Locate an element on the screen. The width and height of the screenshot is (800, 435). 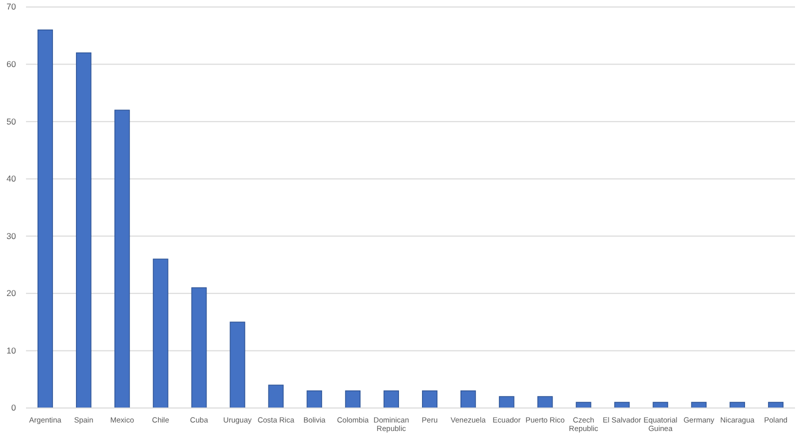
y-tick-label: 10 is located at coordinates (11, 350).